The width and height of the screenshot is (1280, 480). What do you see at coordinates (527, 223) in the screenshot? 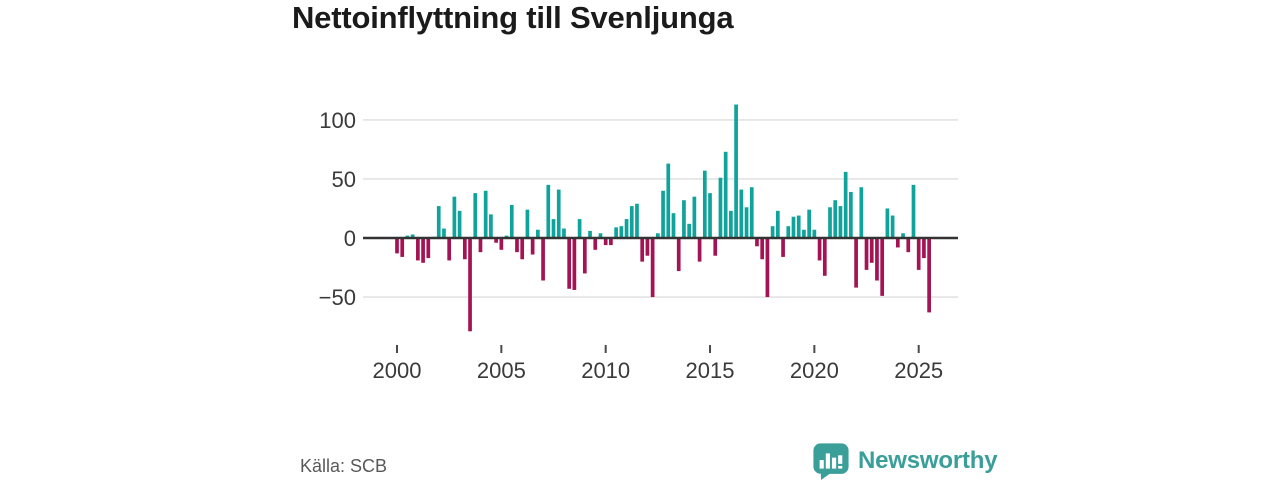
I see `bar-2006-q2` at bounding box center [527, 223].